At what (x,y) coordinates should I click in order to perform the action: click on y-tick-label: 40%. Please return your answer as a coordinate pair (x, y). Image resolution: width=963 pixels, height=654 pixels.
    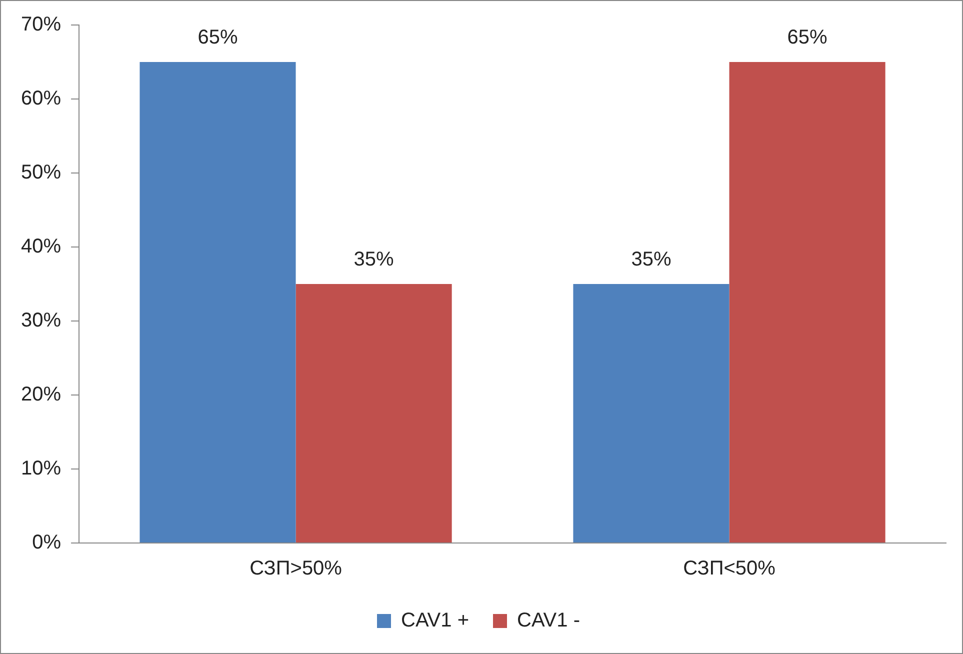
    Looking at the image, I should click on (41, 247).